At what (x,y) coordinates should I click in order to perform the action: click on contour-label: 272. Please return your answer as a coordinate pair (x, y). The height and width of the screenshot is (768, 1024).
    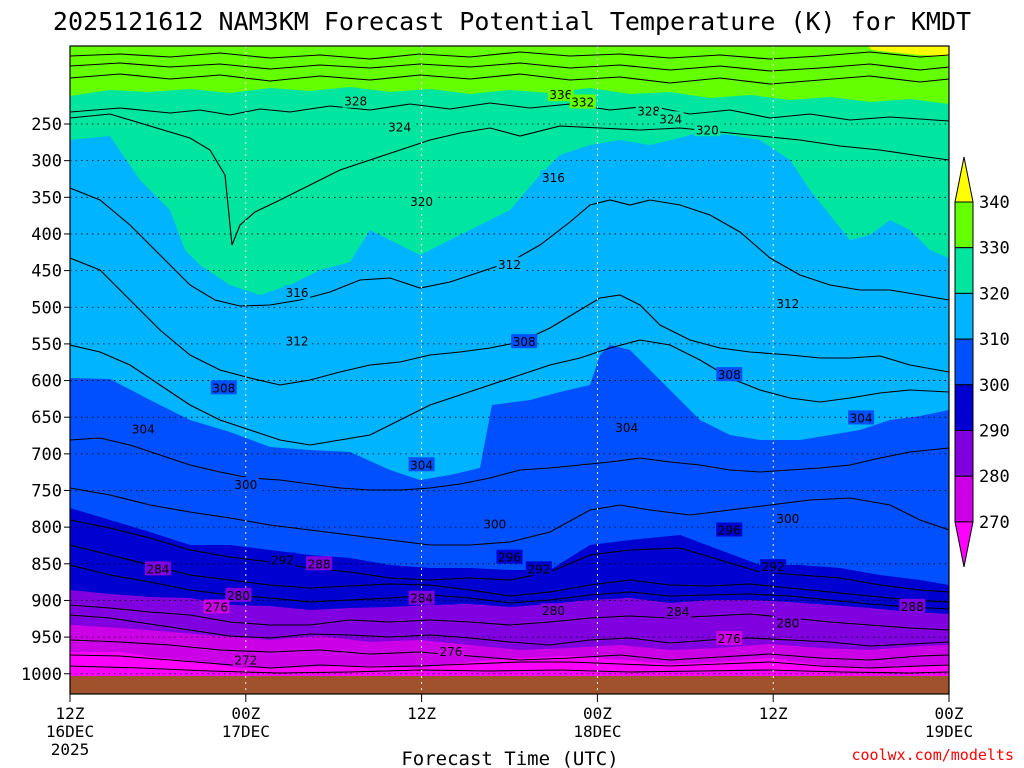
    Looking at the image, I should click on (245, 660).